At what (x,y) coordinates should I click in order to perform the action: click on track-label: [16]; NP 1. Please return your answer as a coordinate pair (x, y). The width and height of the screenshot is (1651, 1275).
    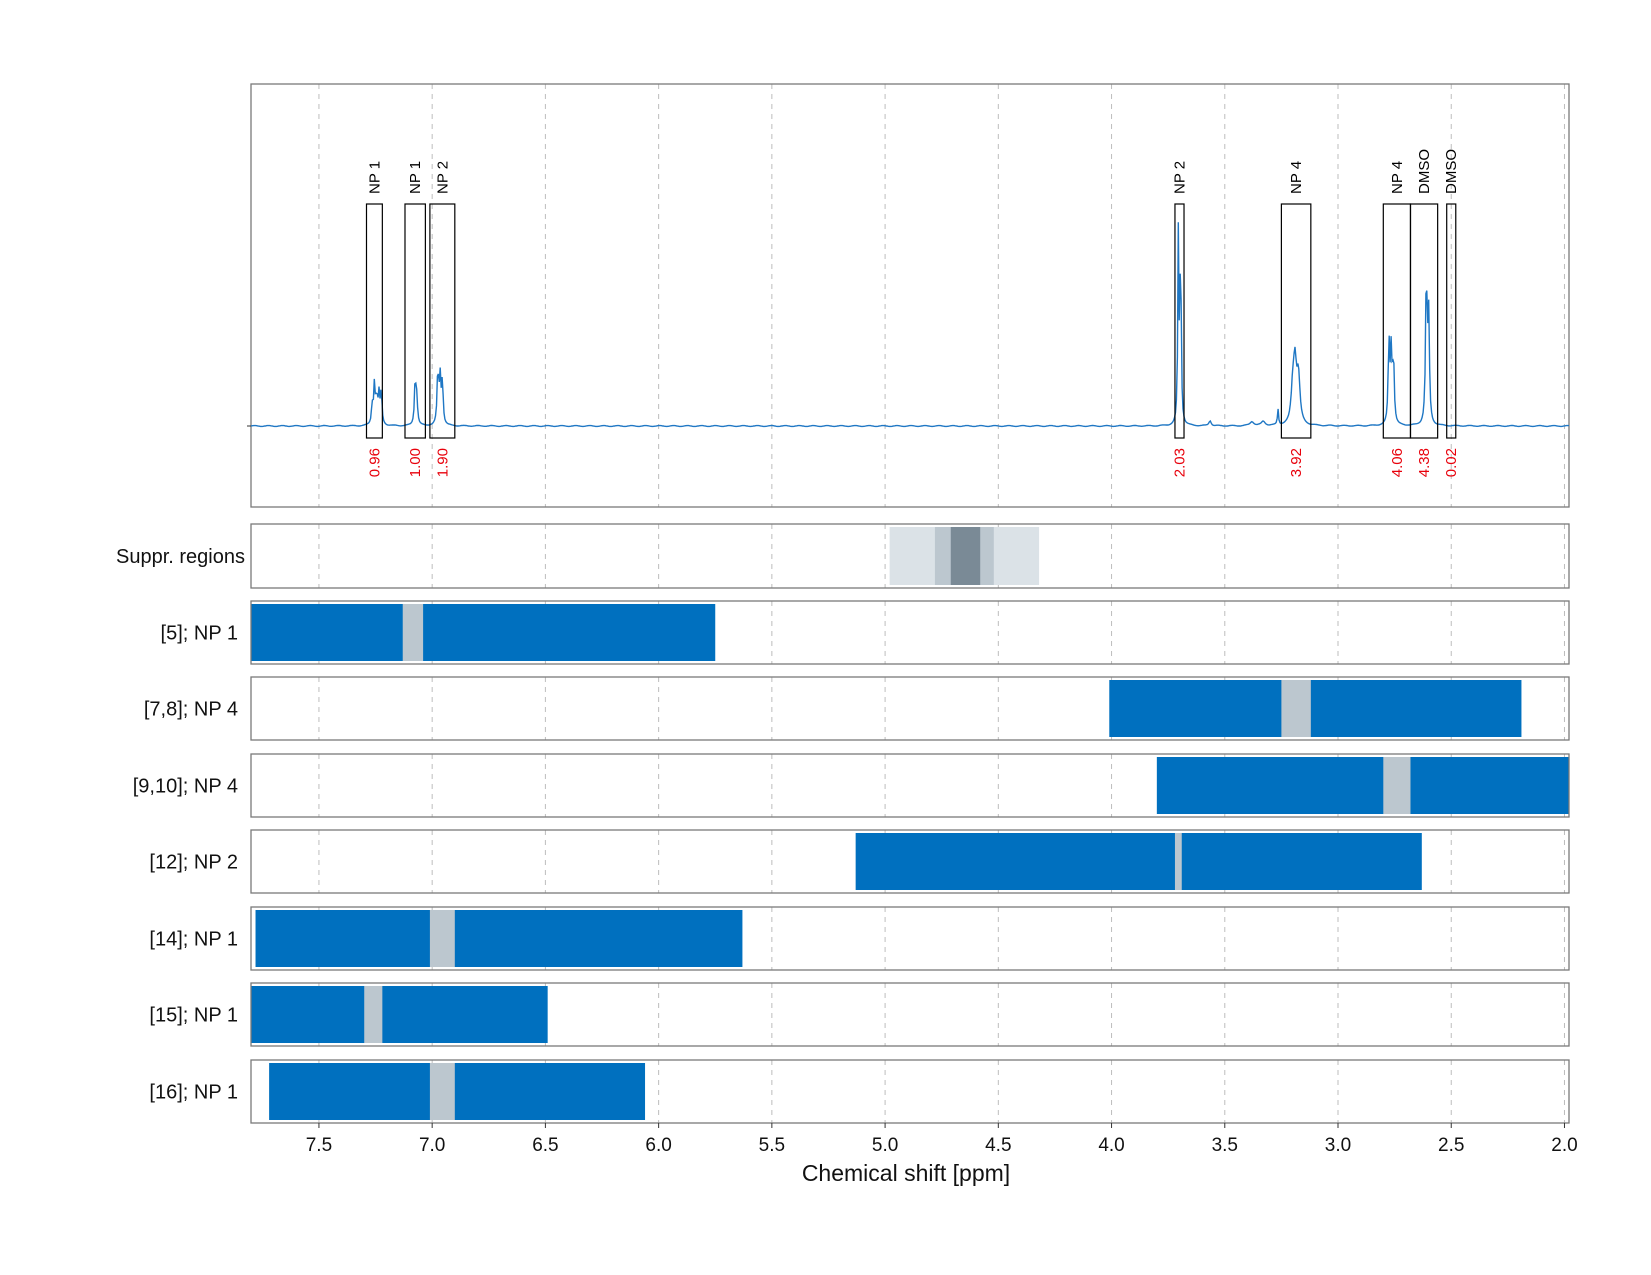
    Looking at the image, I should click on (193, 1093).